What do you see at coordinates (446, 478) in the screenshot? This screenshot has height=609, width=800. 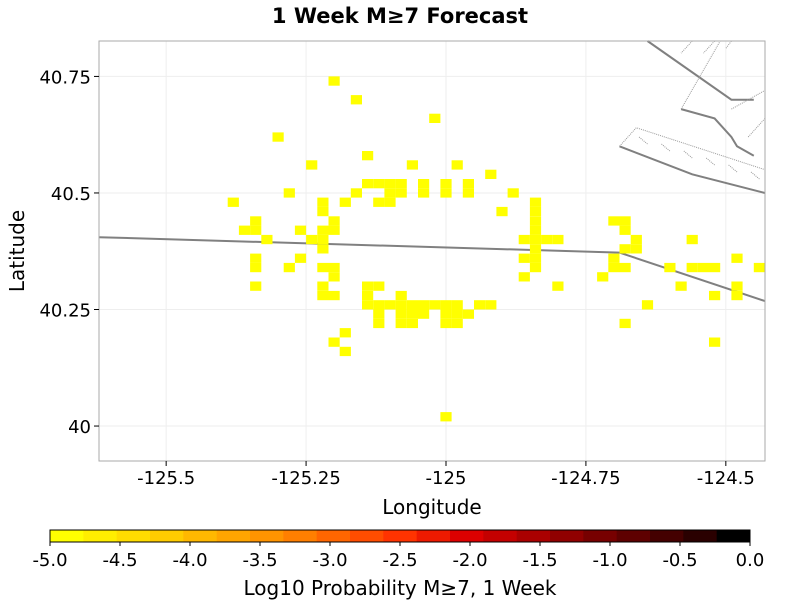 I see `x-tick-label: -125` at bounding box center [446, 478].